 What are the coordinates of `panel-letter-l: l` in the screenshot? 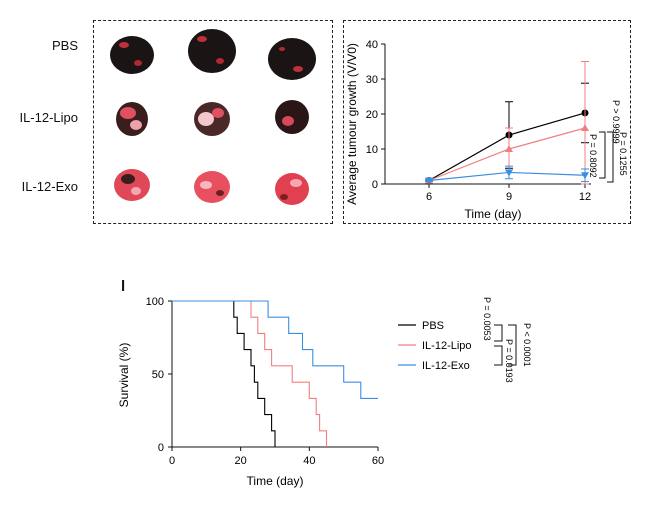 It's located at (123, 286).